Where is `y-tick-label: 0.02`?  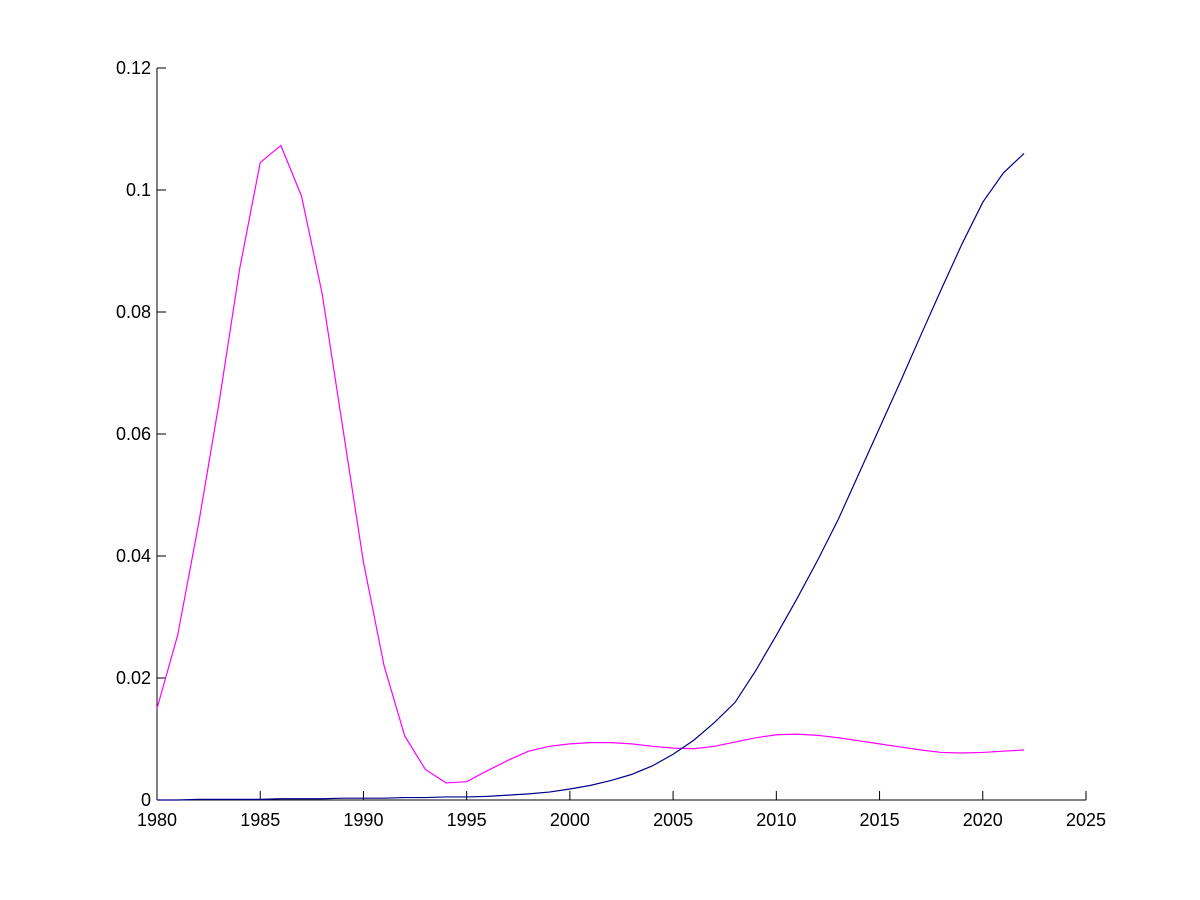
y-tick-label: 0.02 is located at coordinates (133, 678).